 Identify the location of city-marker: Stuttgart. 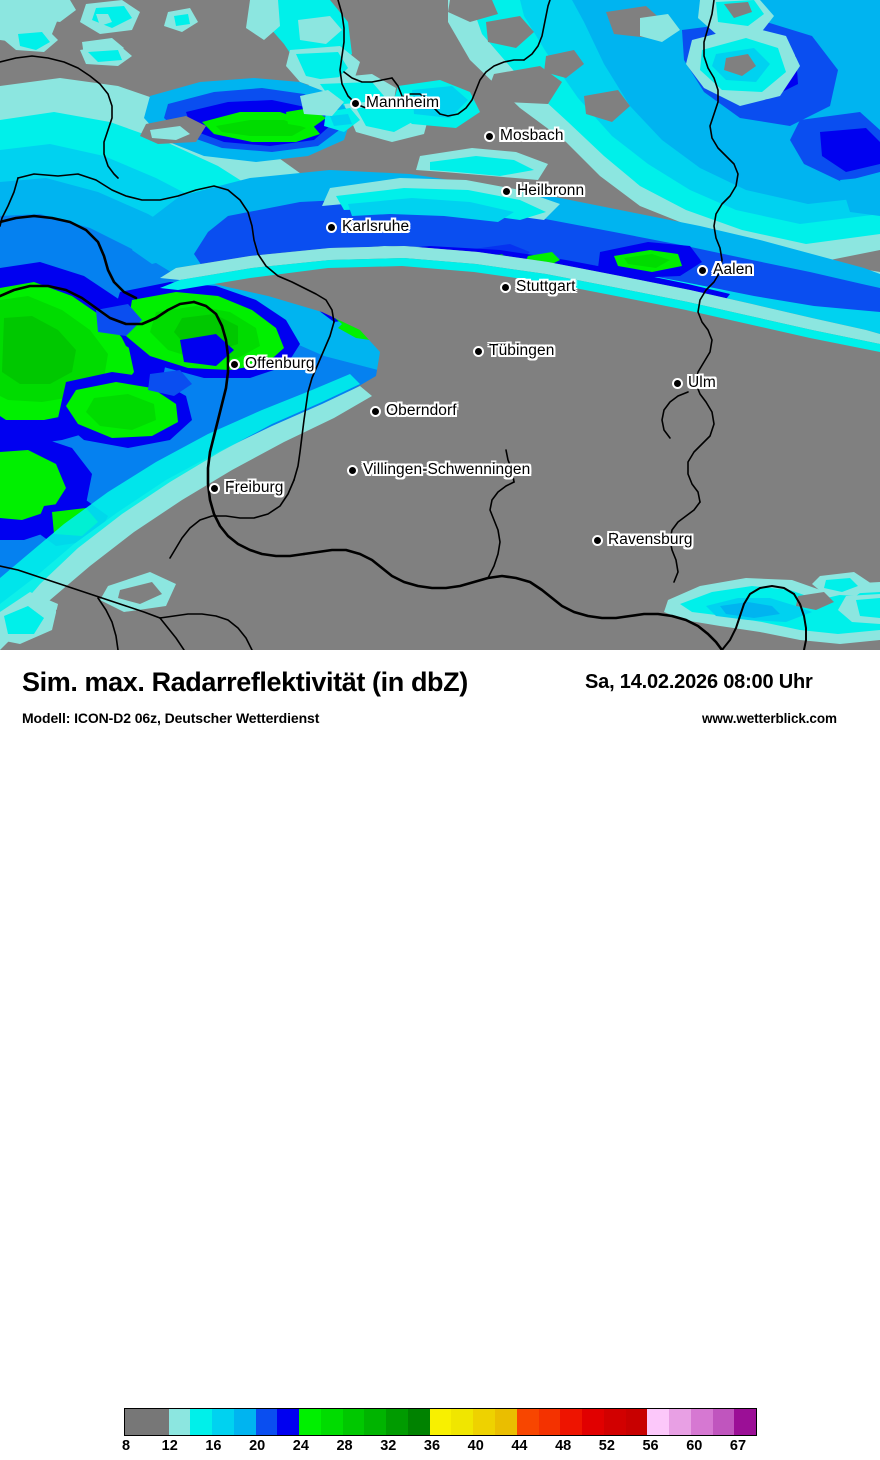
(538, 287).